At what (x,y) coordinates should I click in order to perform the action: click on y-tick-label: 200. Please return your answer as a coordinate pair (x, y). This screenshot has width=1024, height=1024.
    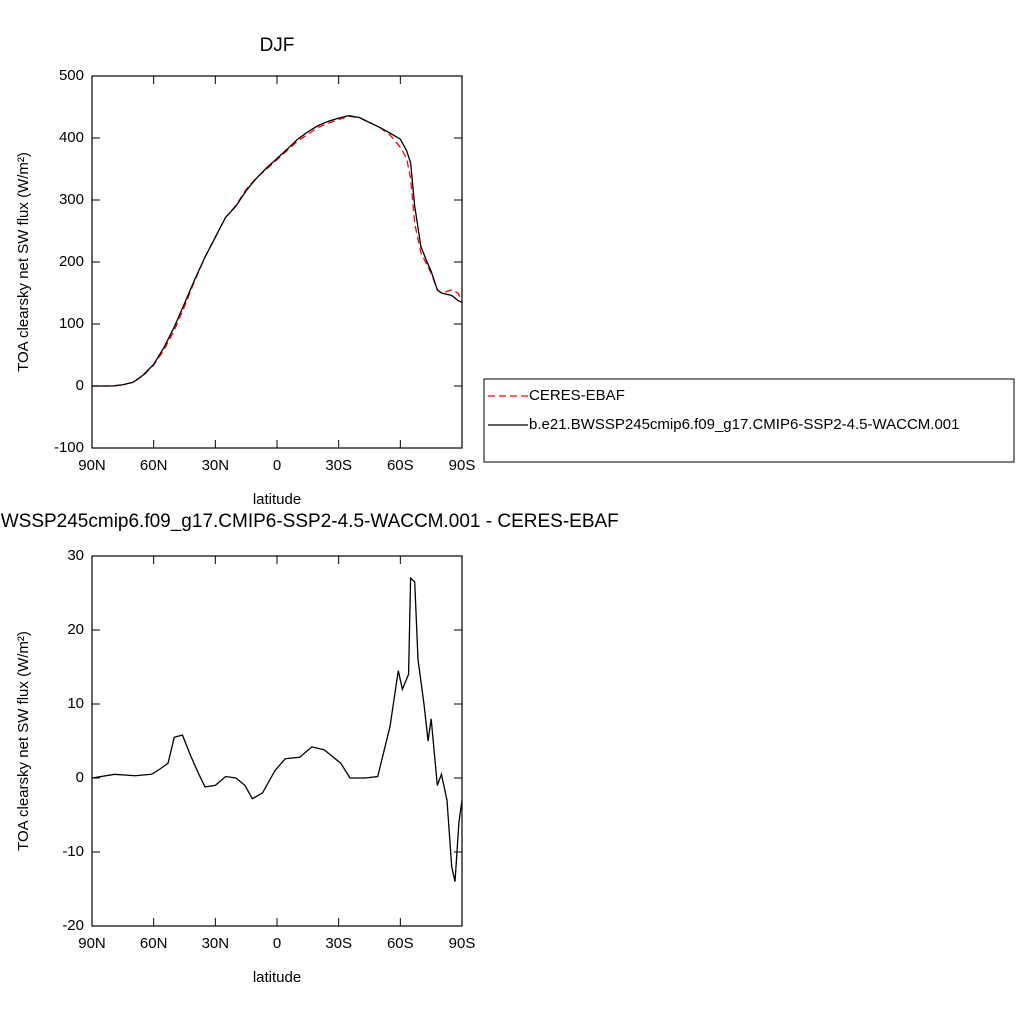
    Looking at the image, I should click on (71, 261).